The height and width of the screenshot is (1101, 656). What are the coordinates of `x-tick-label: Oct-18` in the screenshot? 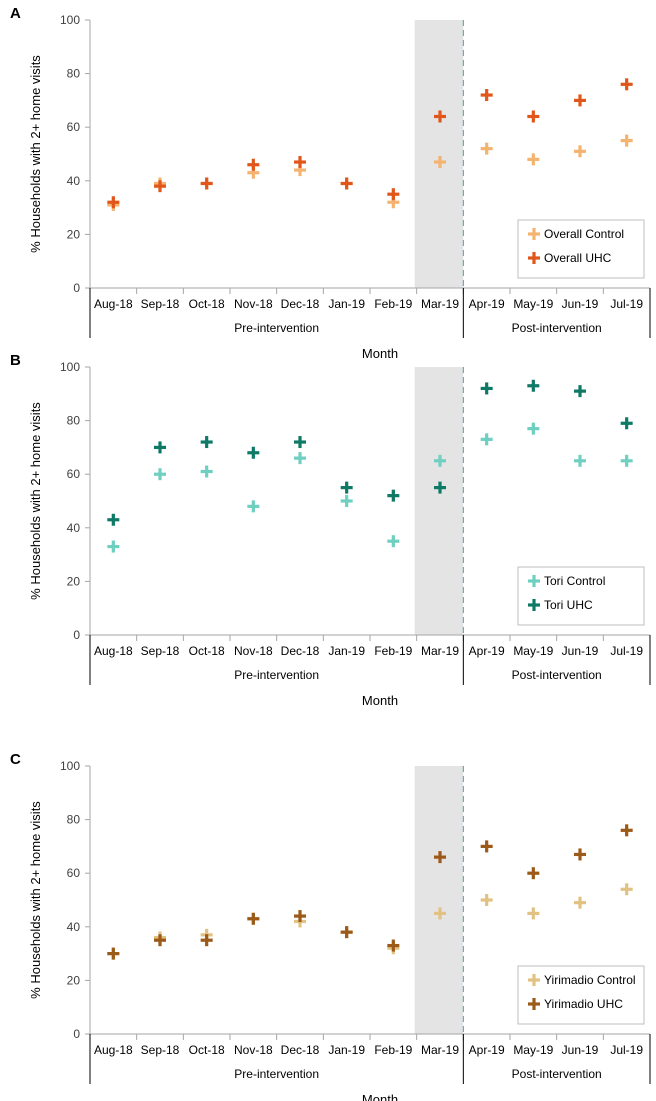 It's located at (207, 304).